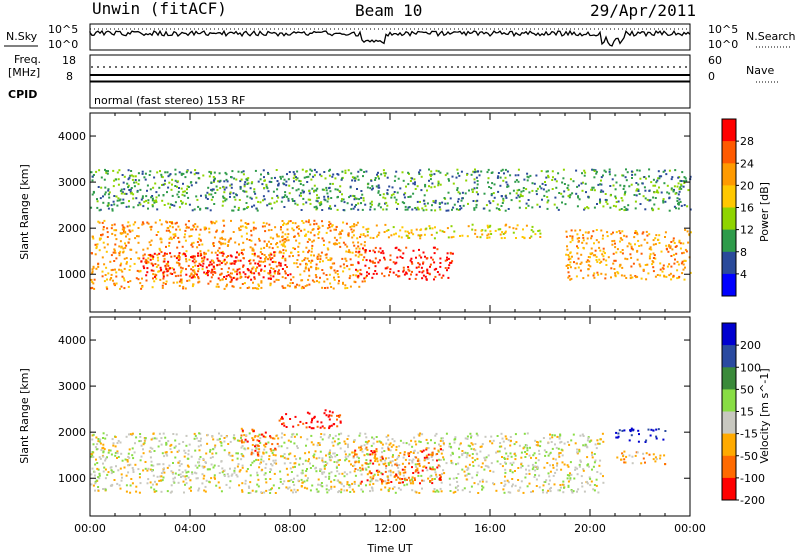  Describe the element at coordinates (747, 141) in the screenshot. I see `colorbar-tick-label: 28` at that location.